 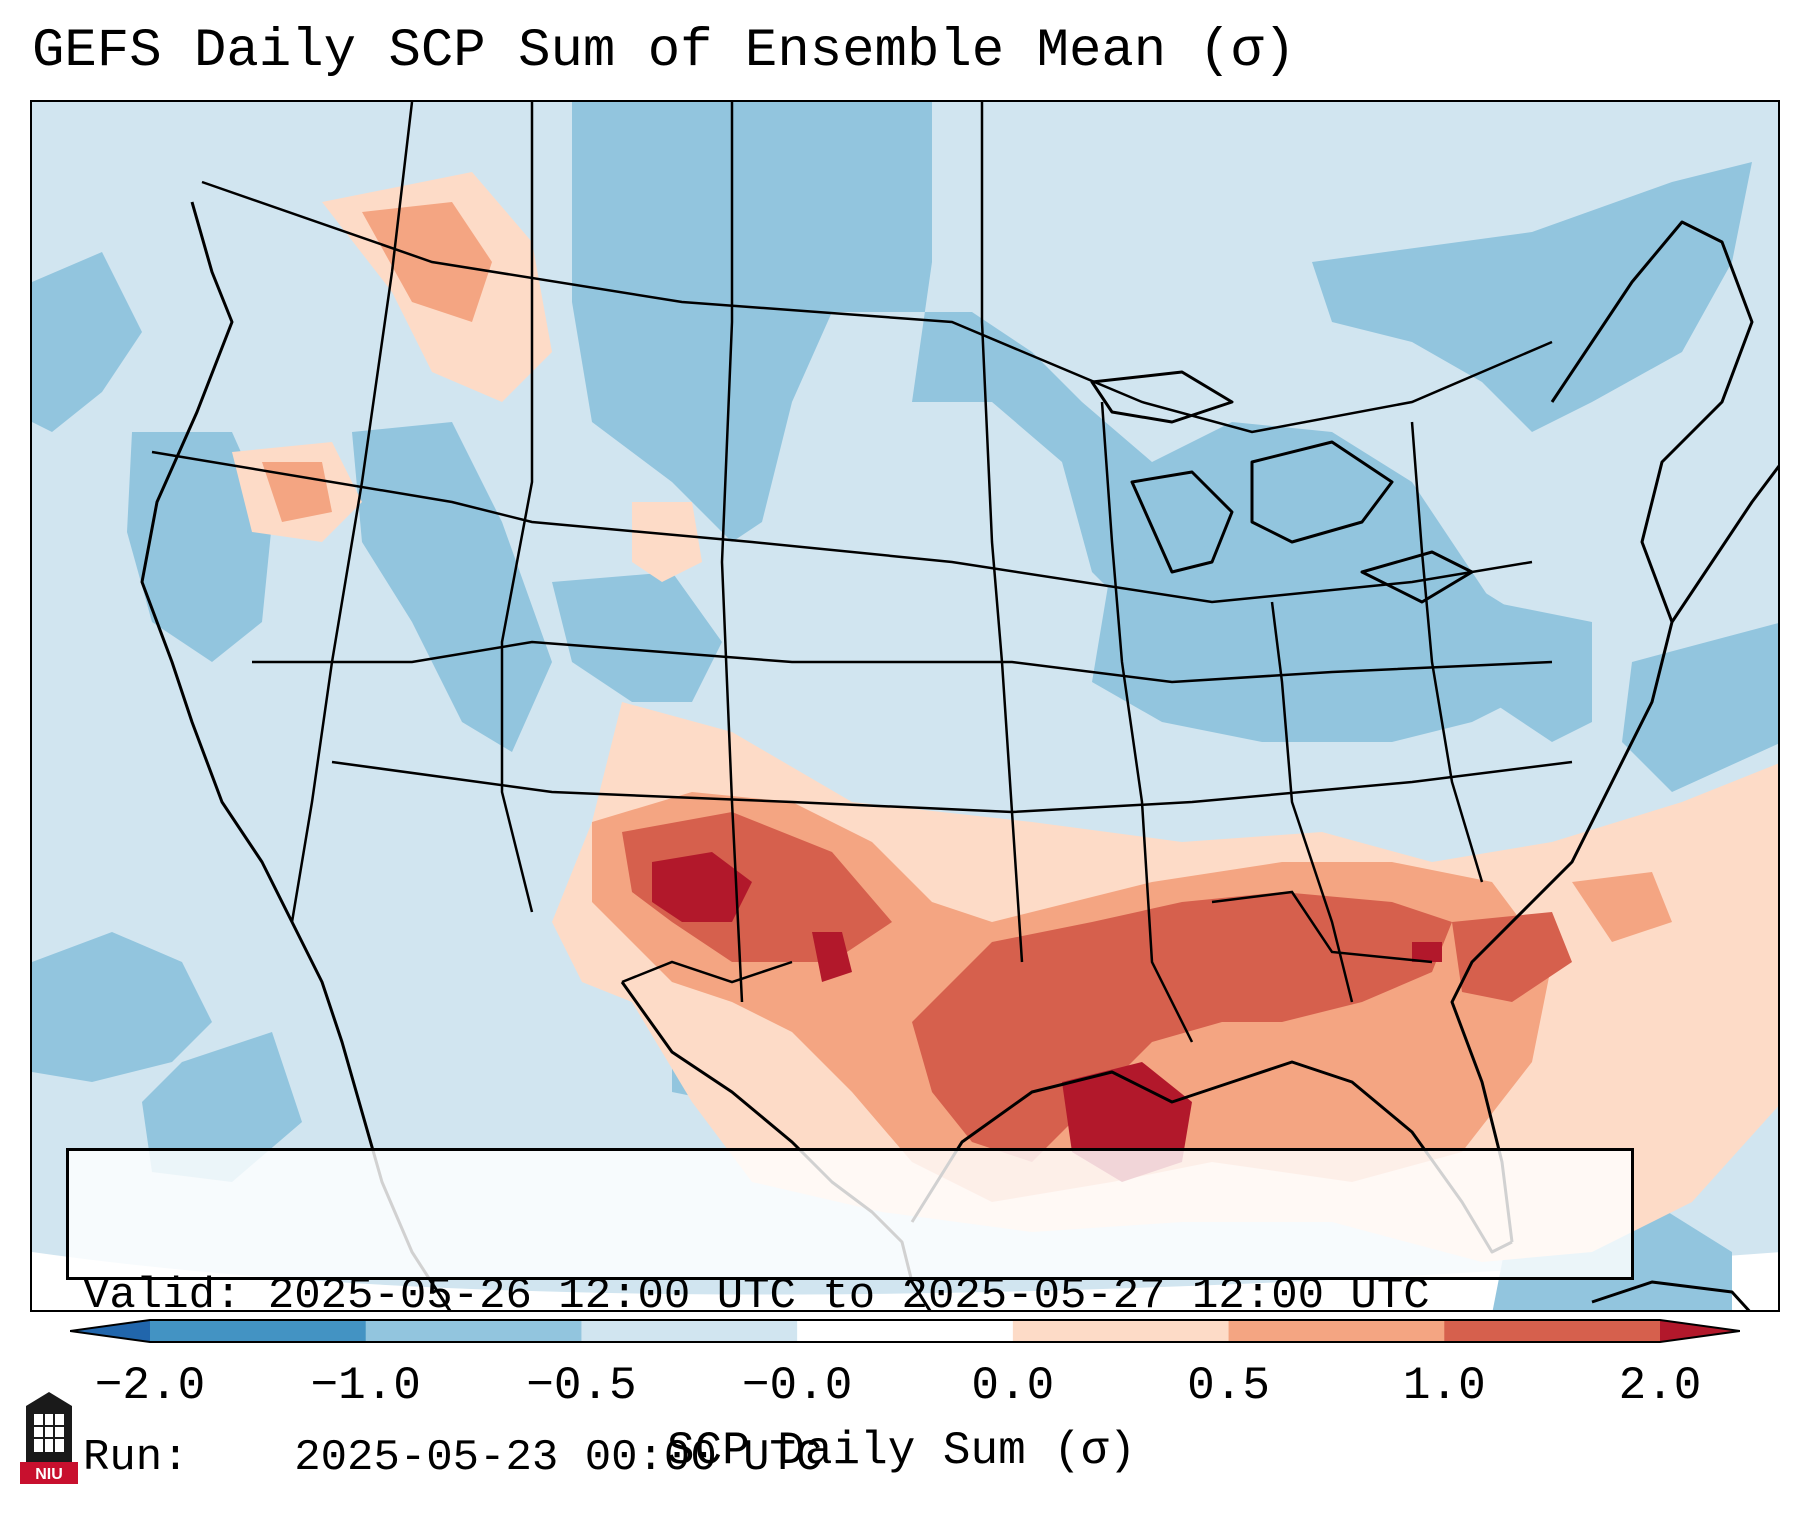 I want to click on positive-high-areas, so click(x=1097, y=987).